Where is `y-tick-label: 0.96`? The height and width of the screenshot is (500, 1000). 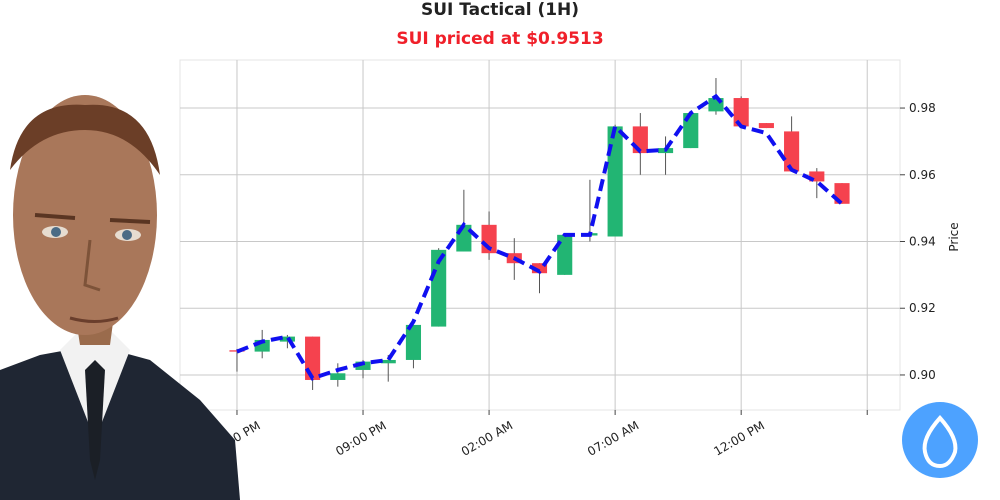
y-tick-label: 0.96 is located at coordinates (922, 175).